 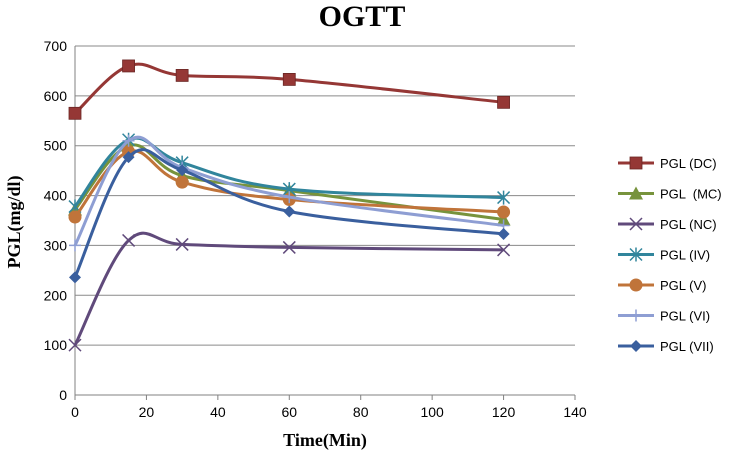 I want to click on legend-label: PGL (VII), so click(x=687, y=346).